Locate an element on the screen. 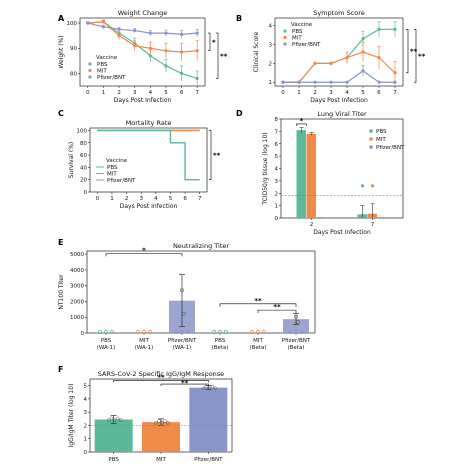 This screenshot has height=474, width=474. y-tick-label: 80 is located at coordinates (73, 74).